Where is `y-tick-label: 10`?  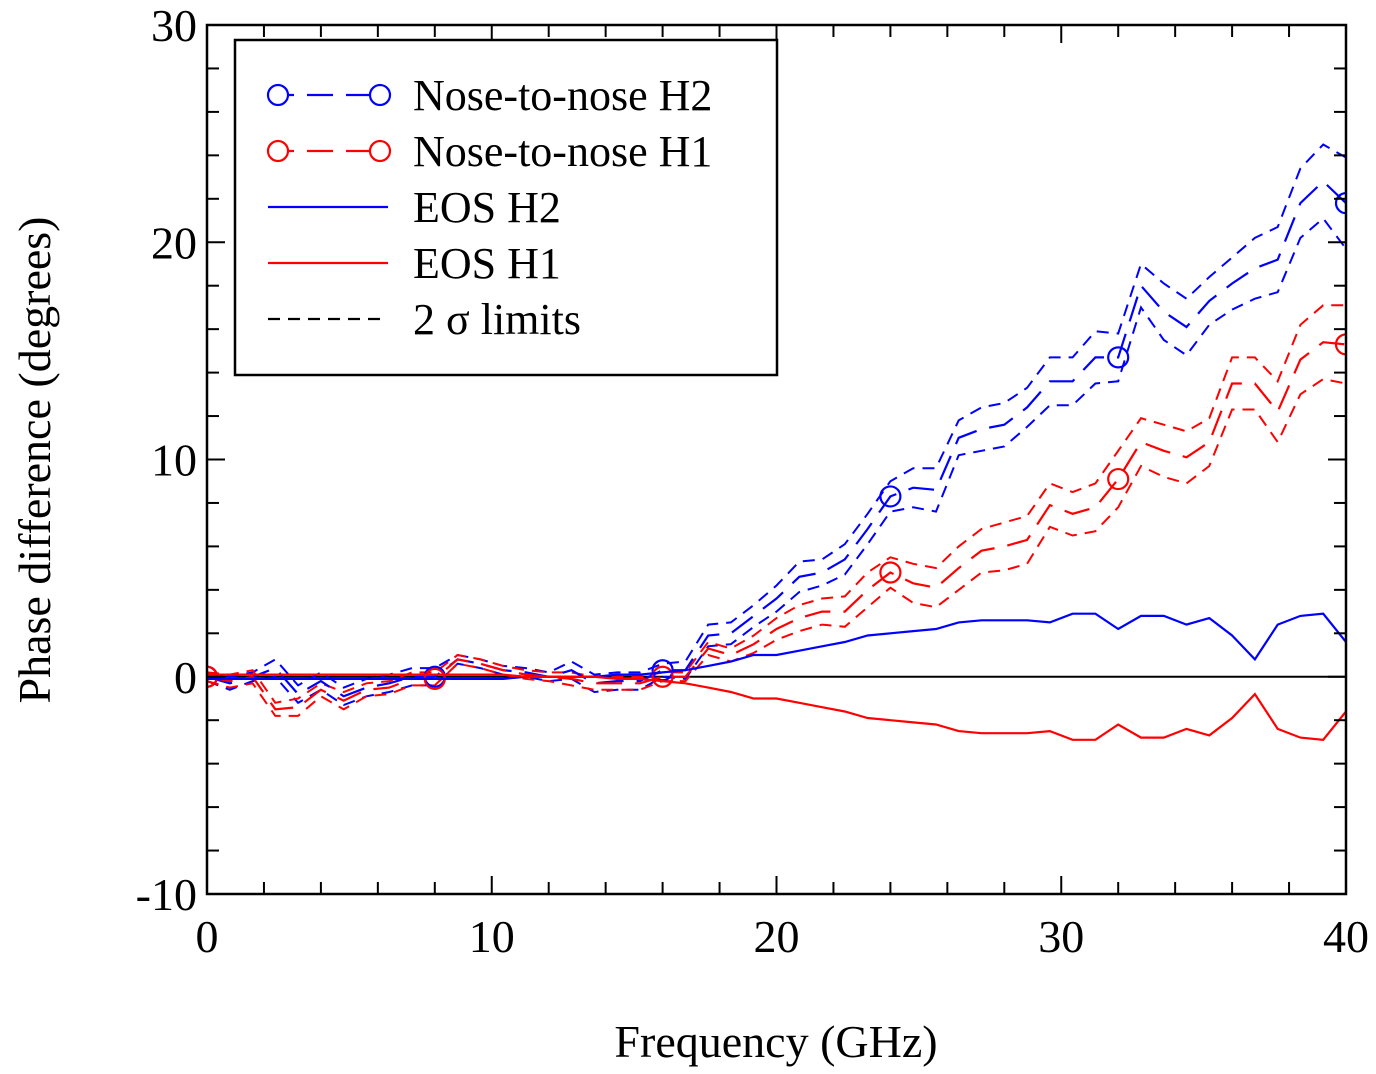 y-tick-label: 10 is located at coordinates (174, 460).